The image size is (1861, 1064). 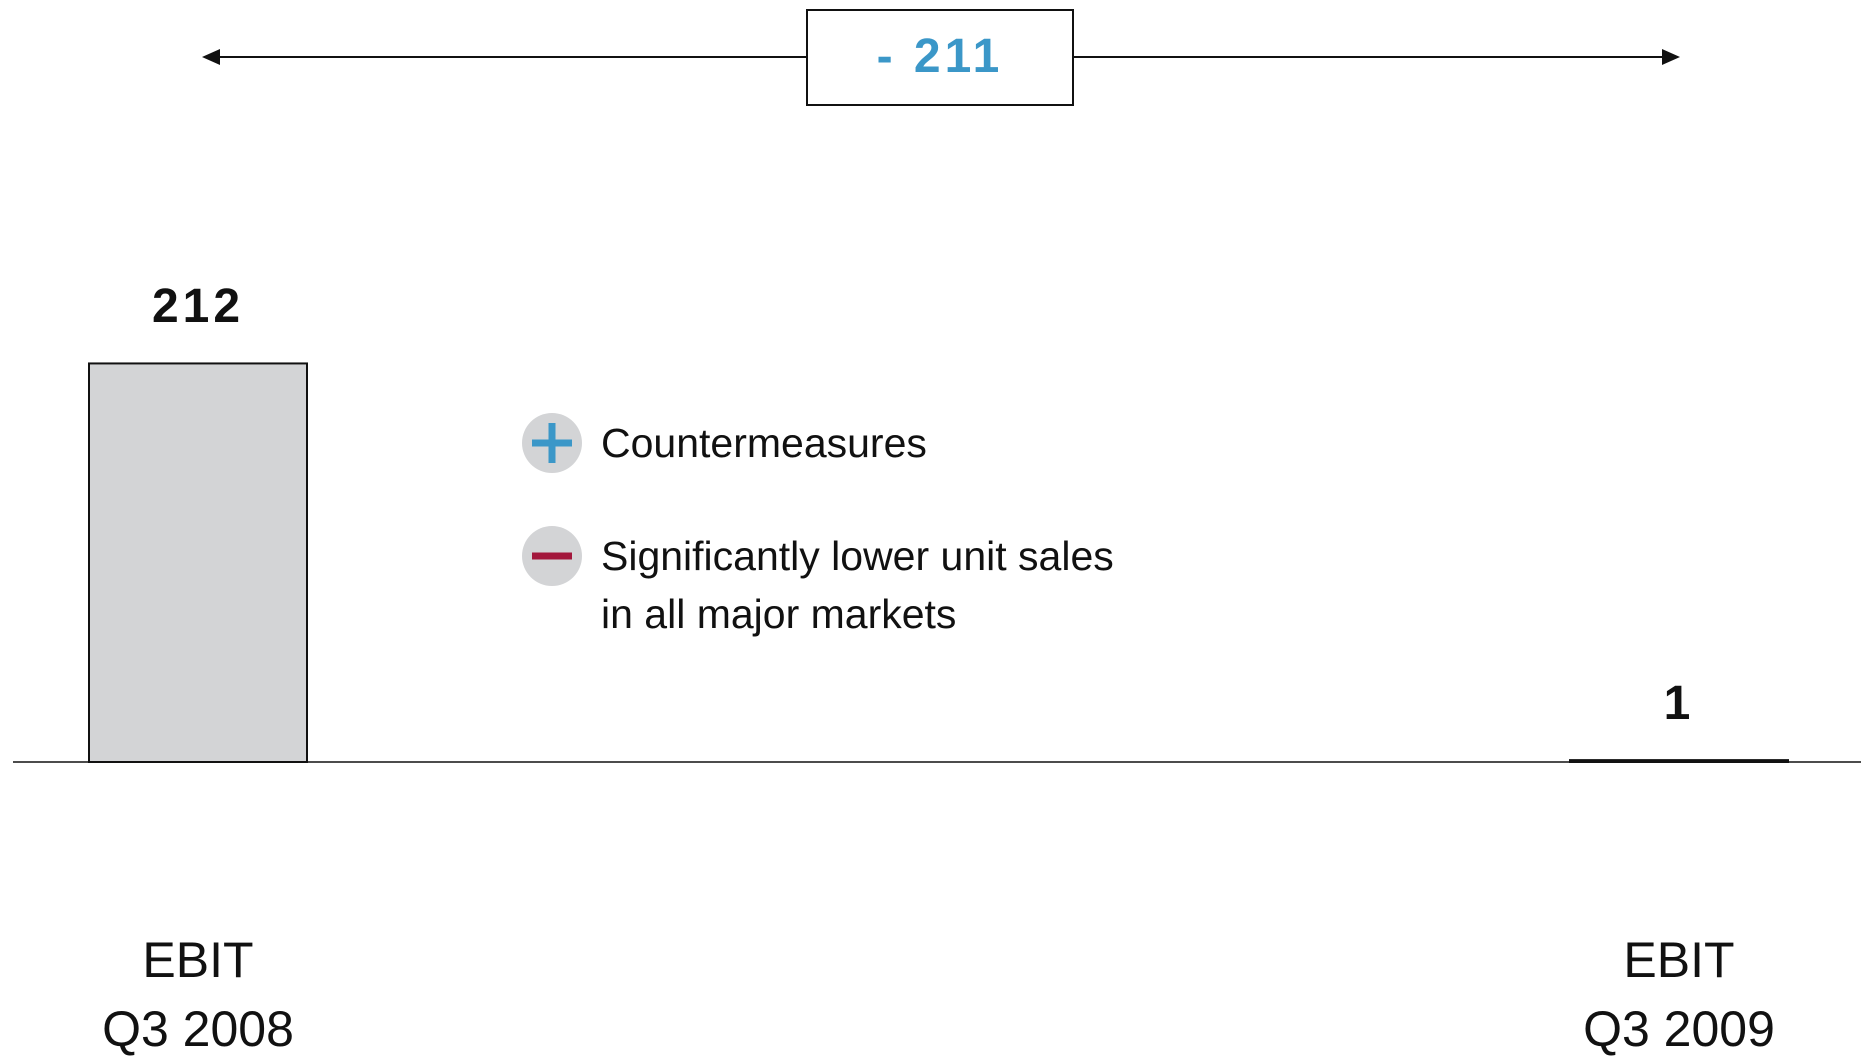 I want to click on category-label: EBIT Q3 2008, so click(x=198, y=994).